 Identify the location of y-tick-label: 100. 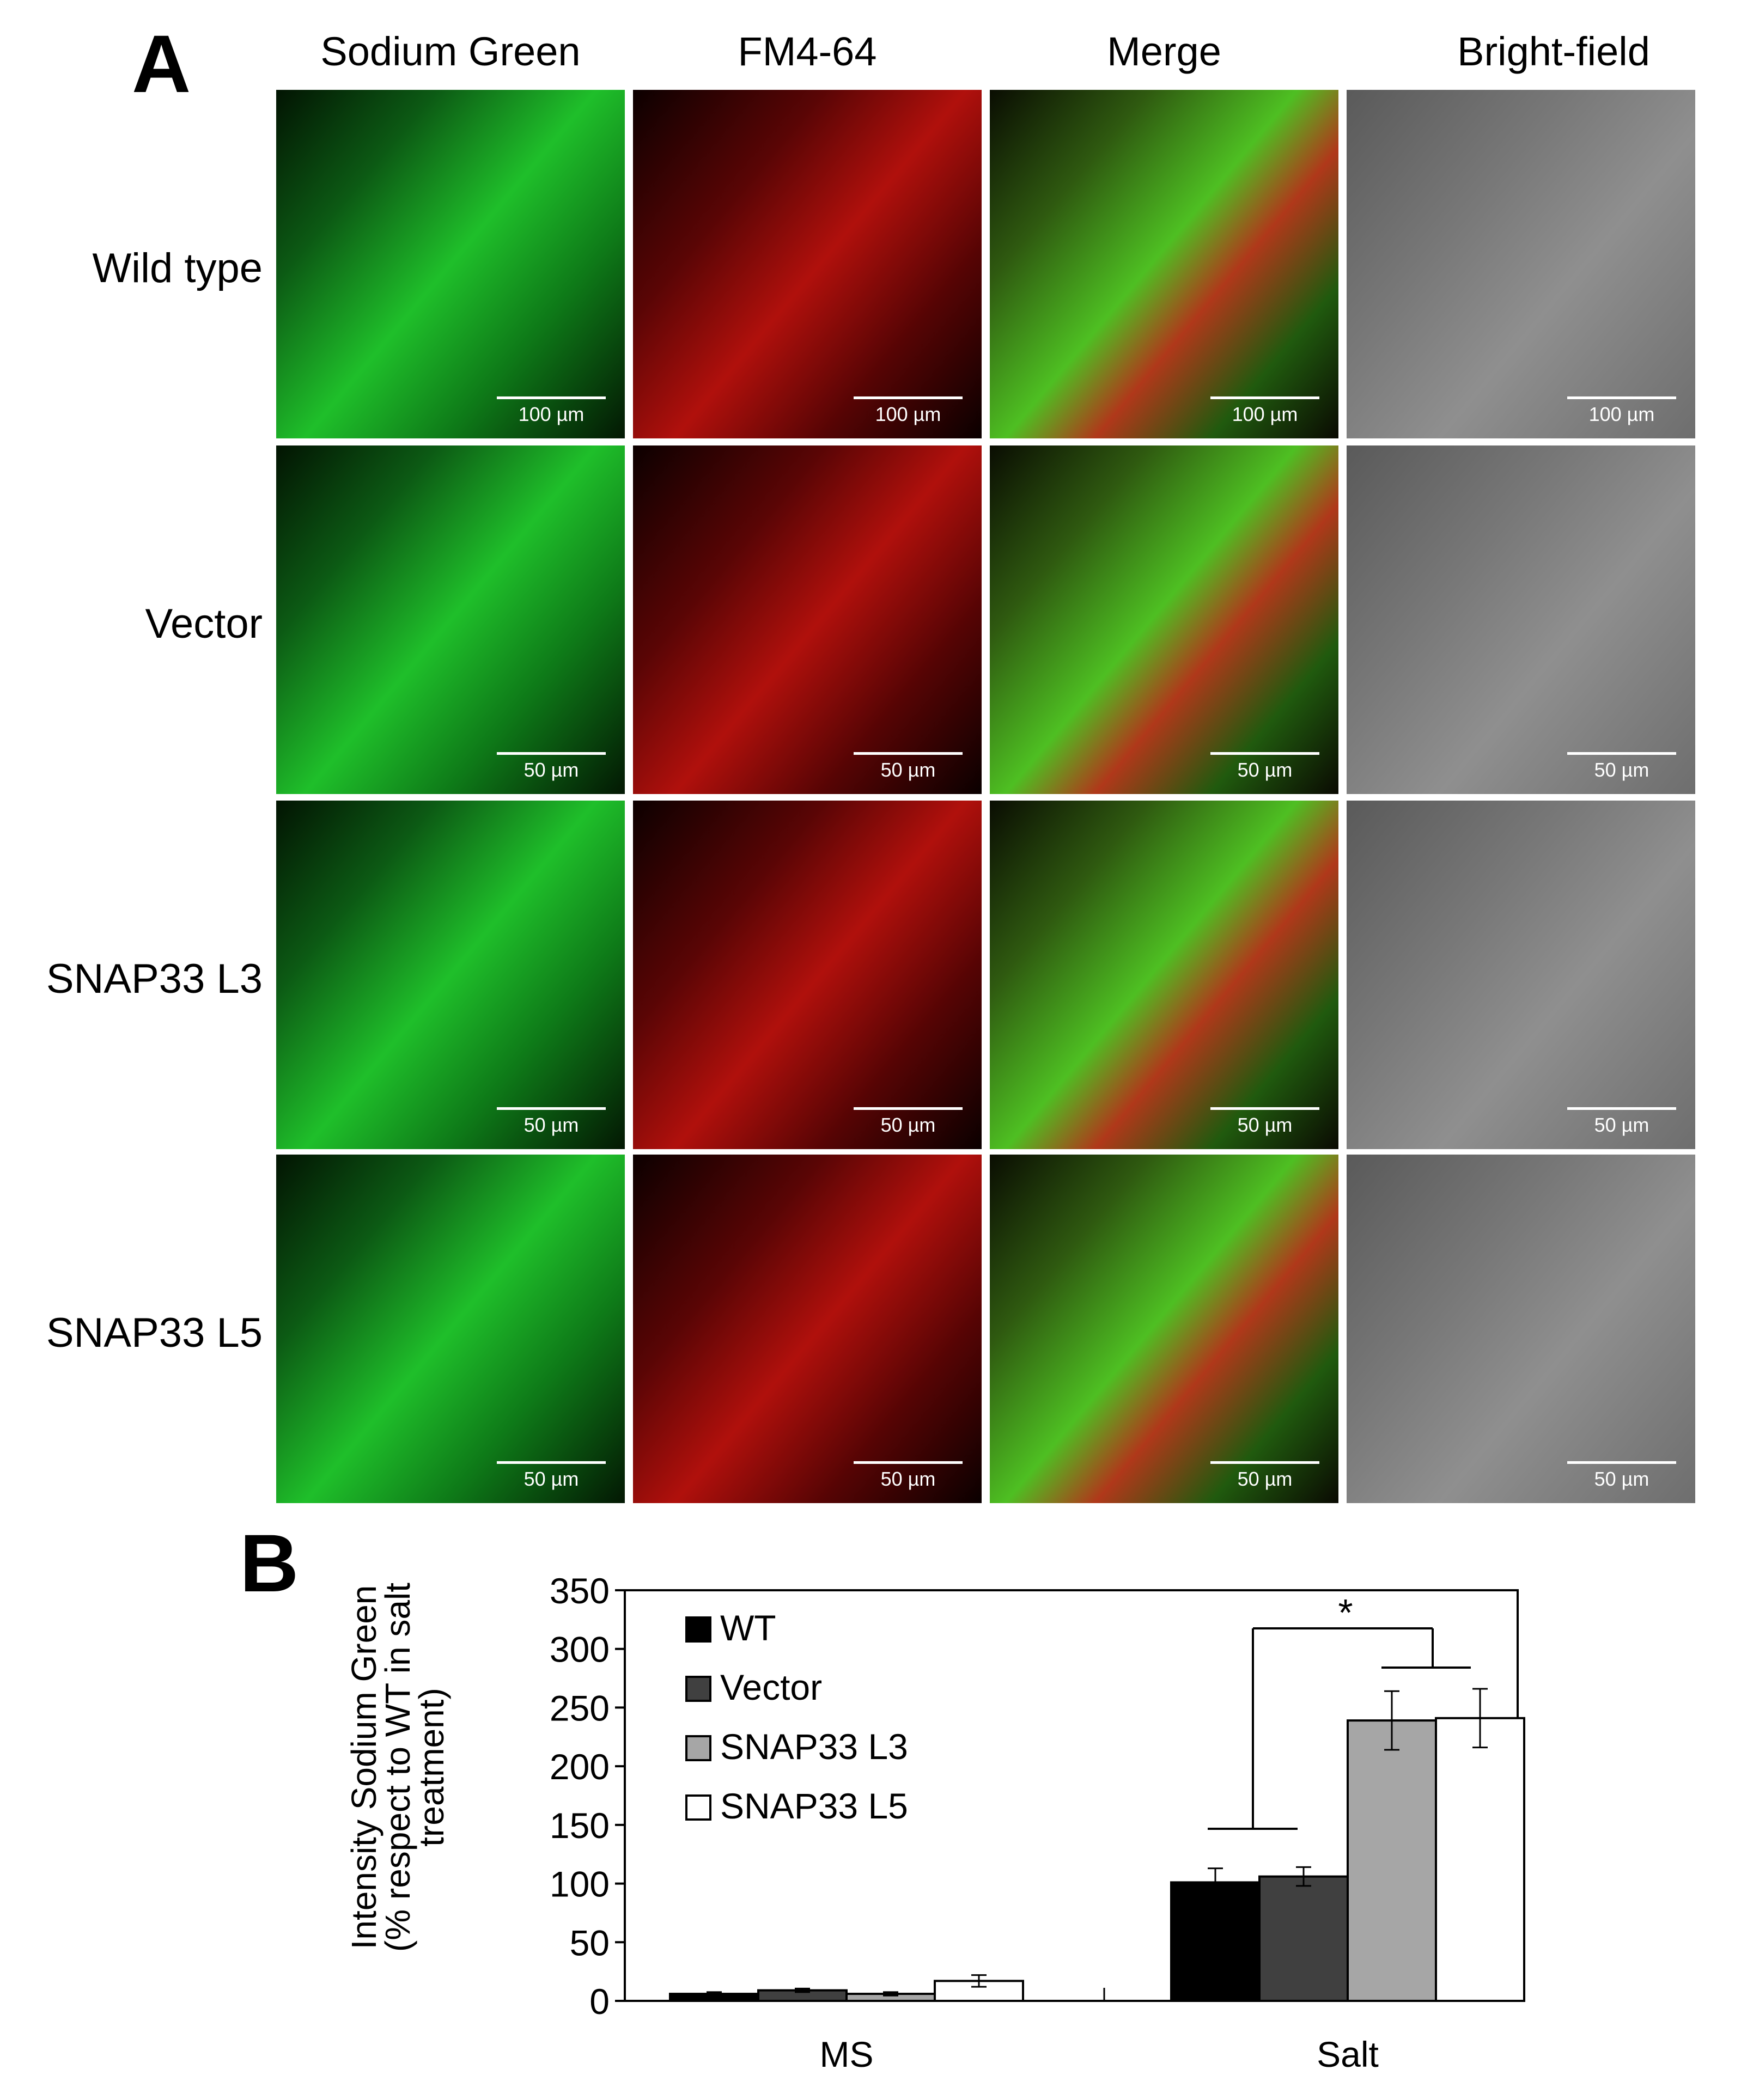
(580, 1884).